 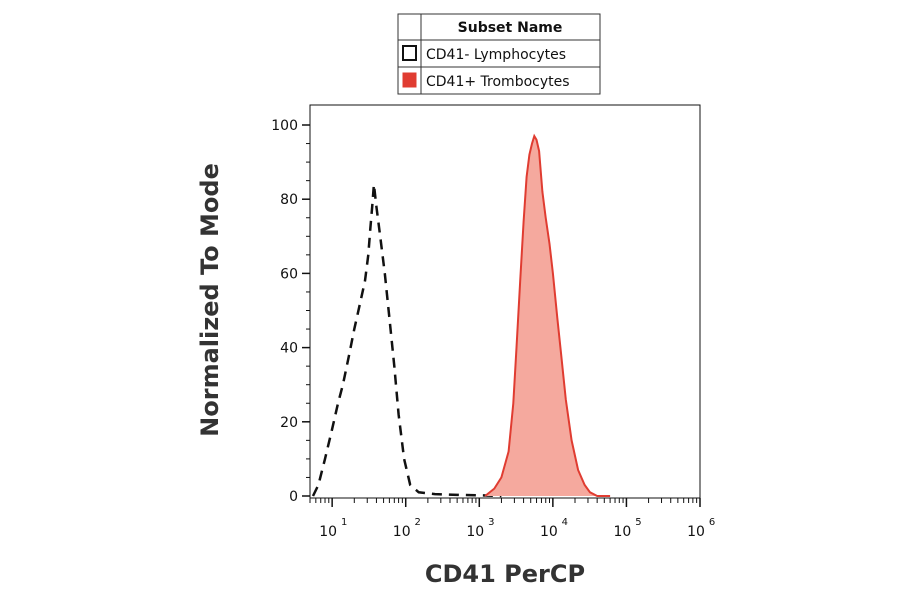 I want to click on legend-swatch-lymphocytes, so click(x=409, y=53).